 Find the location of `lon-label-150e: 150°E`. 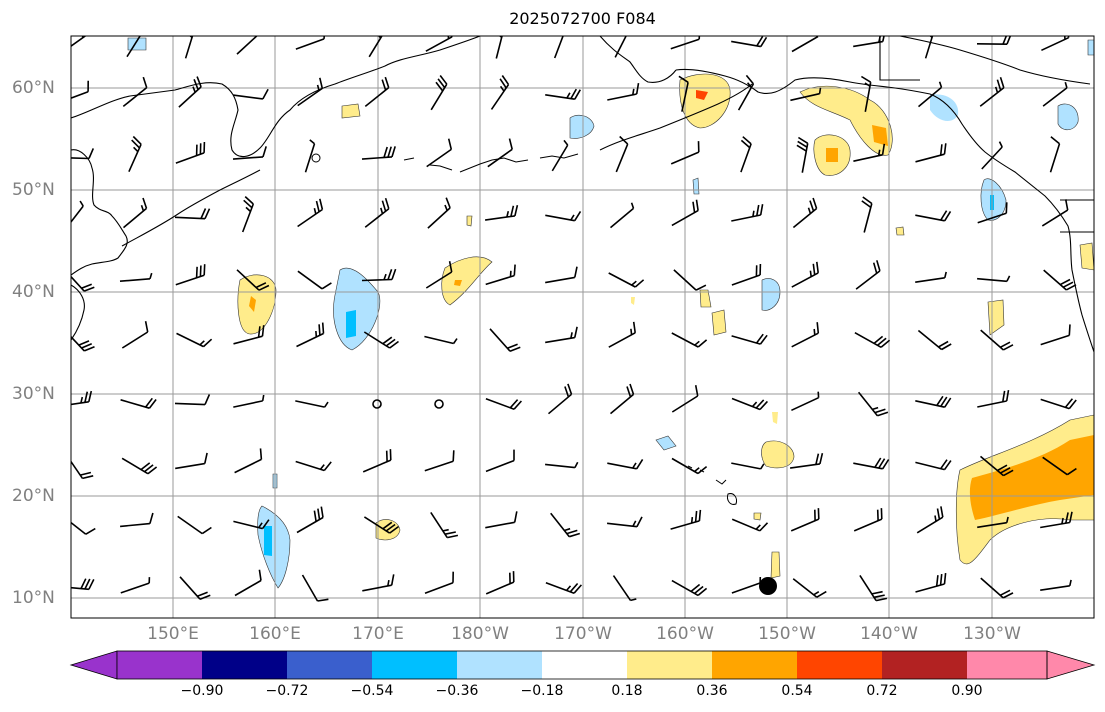

lon-label-150e: 150°E is located at coordinates (173, 634).